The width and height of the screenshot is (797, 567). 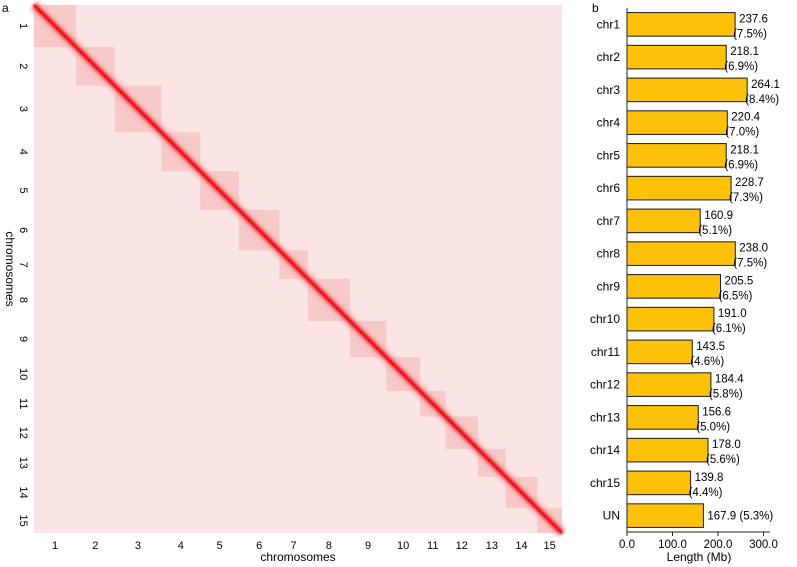 What do you see at coordinates (674, 286) in the screenshot?
I see `bar-chr9` at bounding box center [674, 286].